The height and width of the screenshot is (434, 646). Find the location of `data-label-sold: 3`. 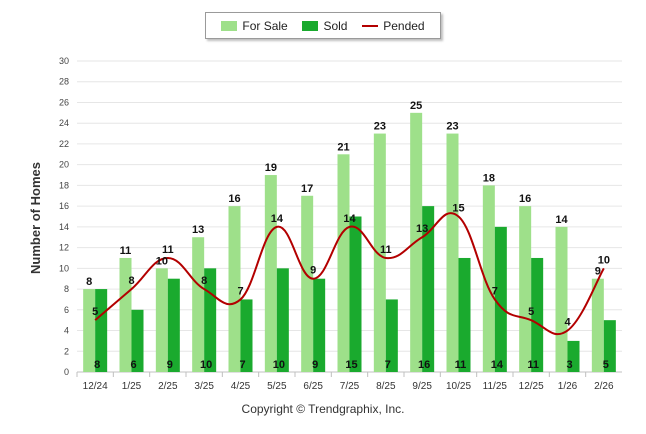

data-label-sold: 3 is located at coordinates (569, 365).